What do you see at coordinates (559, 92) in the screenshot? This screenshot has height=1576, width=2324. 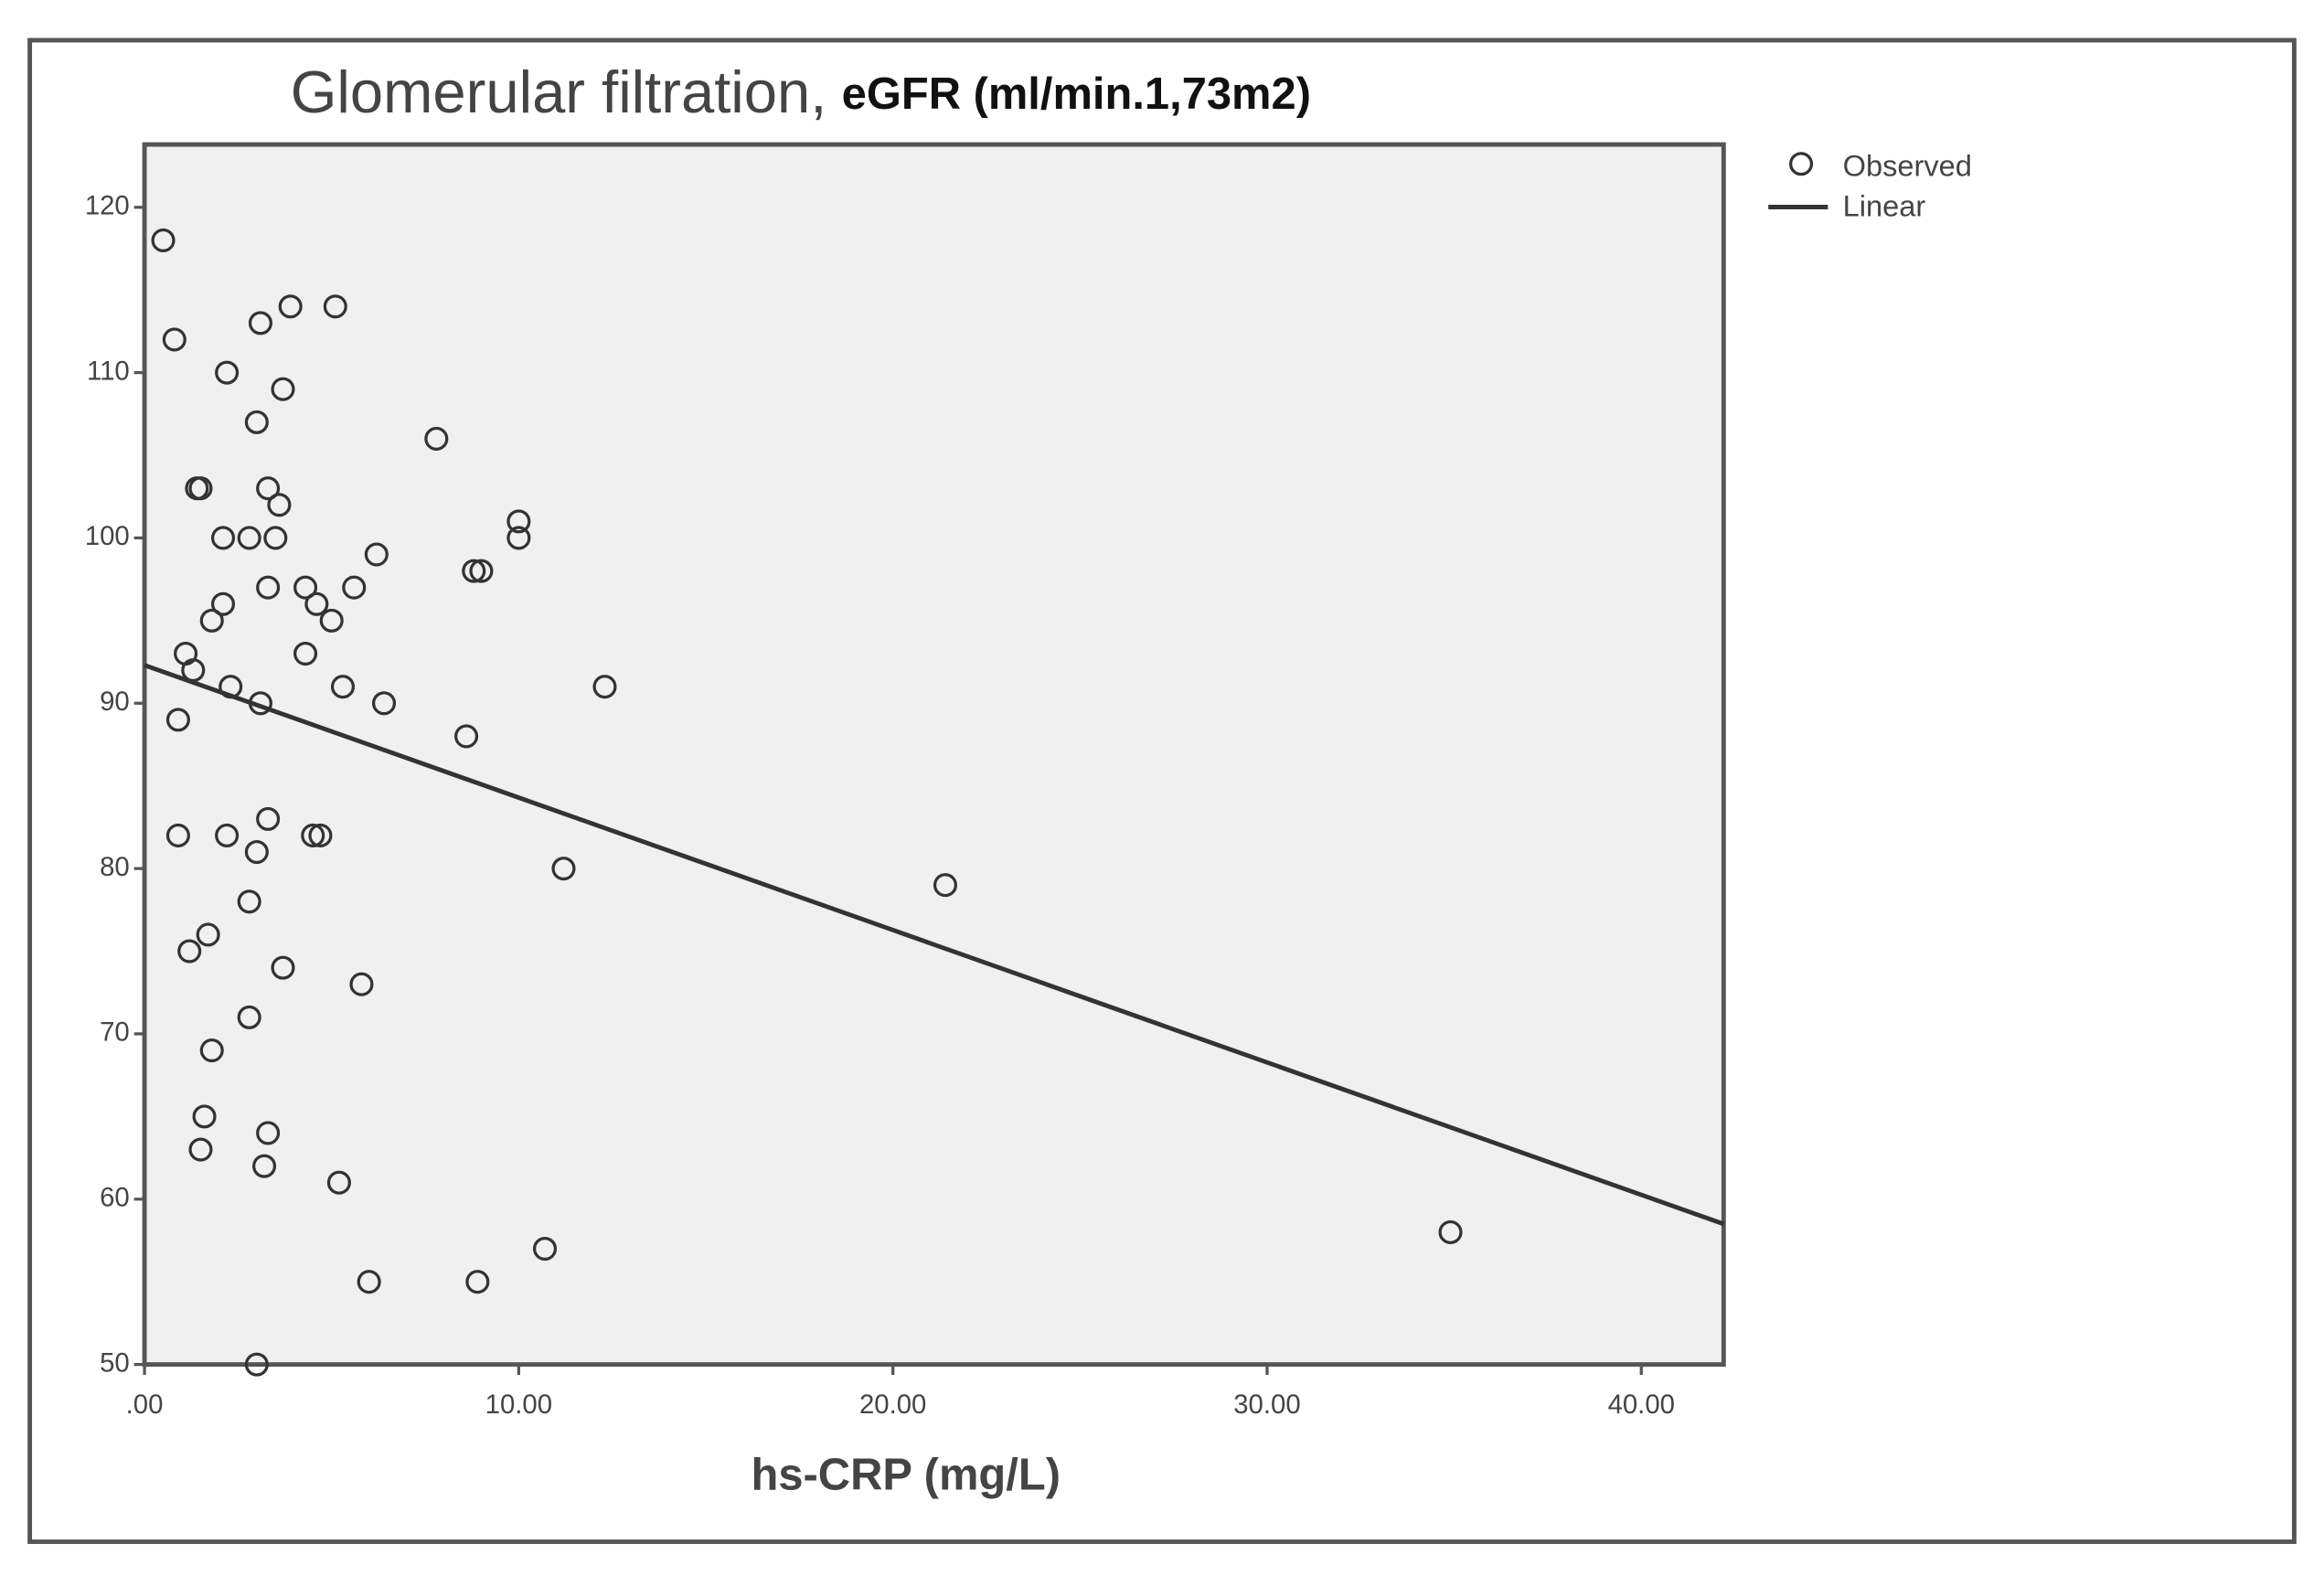 I see `title: Glomerular filtration,` at bounding box center [559, 92].